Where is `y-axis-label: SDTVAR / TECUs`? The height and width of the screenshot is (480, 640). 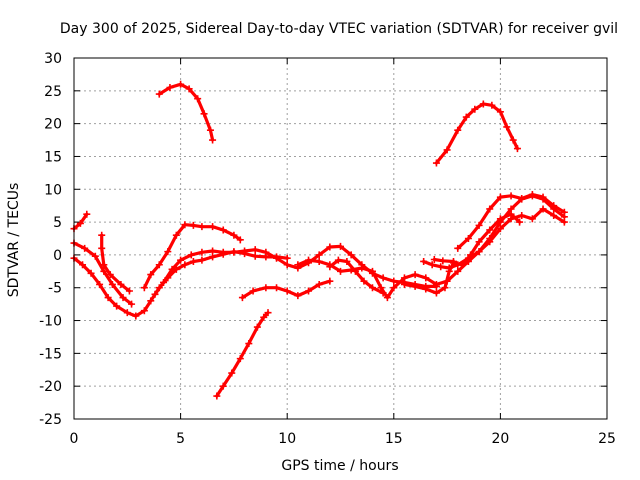 y-axis-label: SDTVAR / TECUs is located at coordinates (14, 240).